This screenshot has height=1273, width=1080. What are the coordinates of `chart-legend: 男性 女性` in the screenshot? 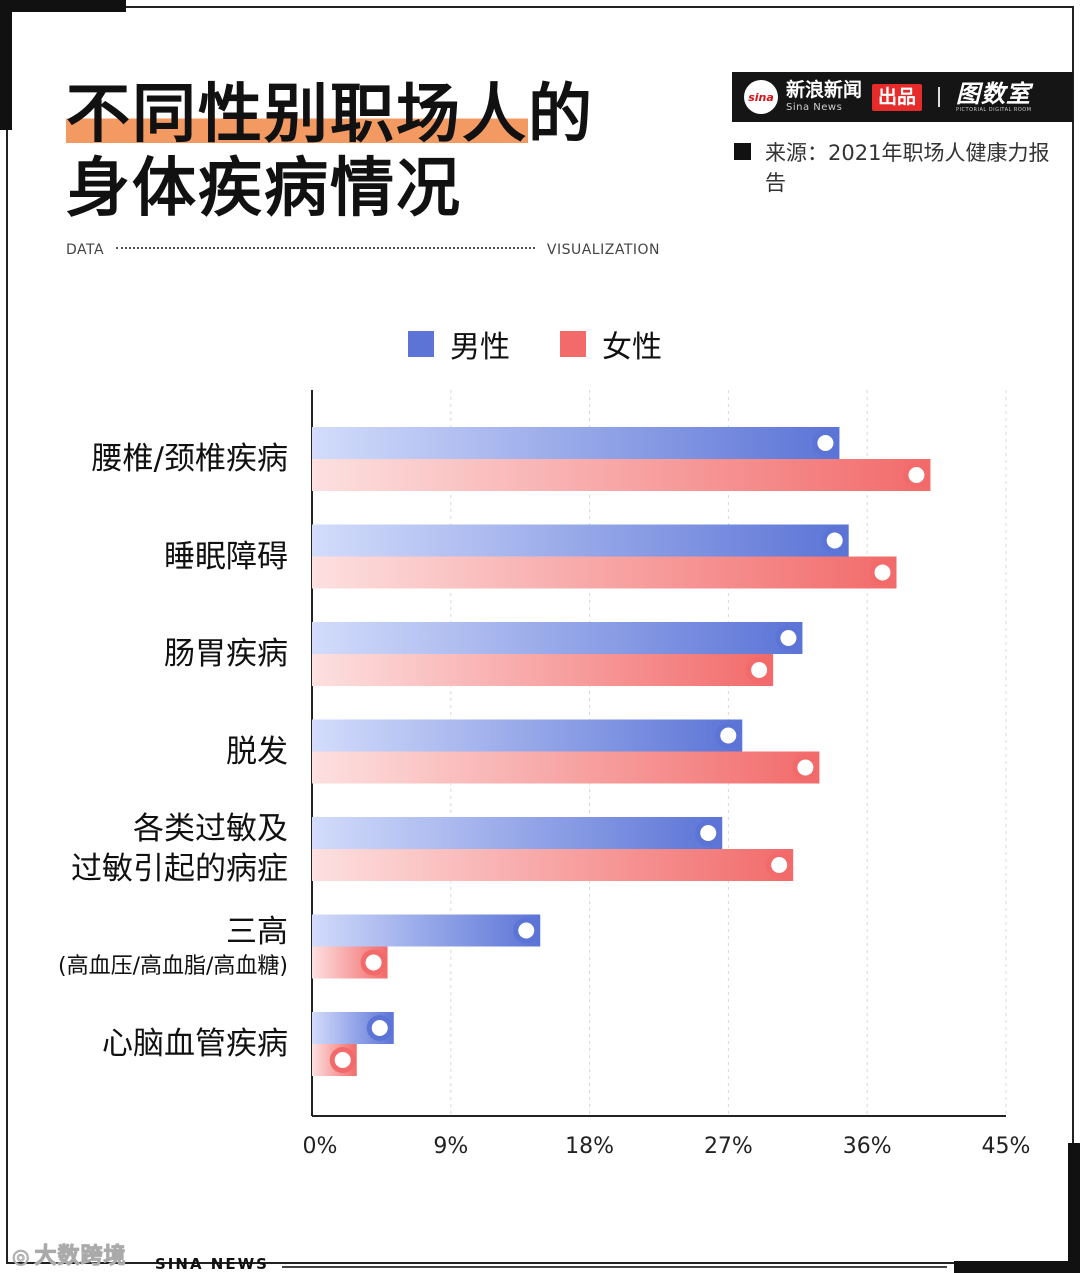 It's located at (560, 344).